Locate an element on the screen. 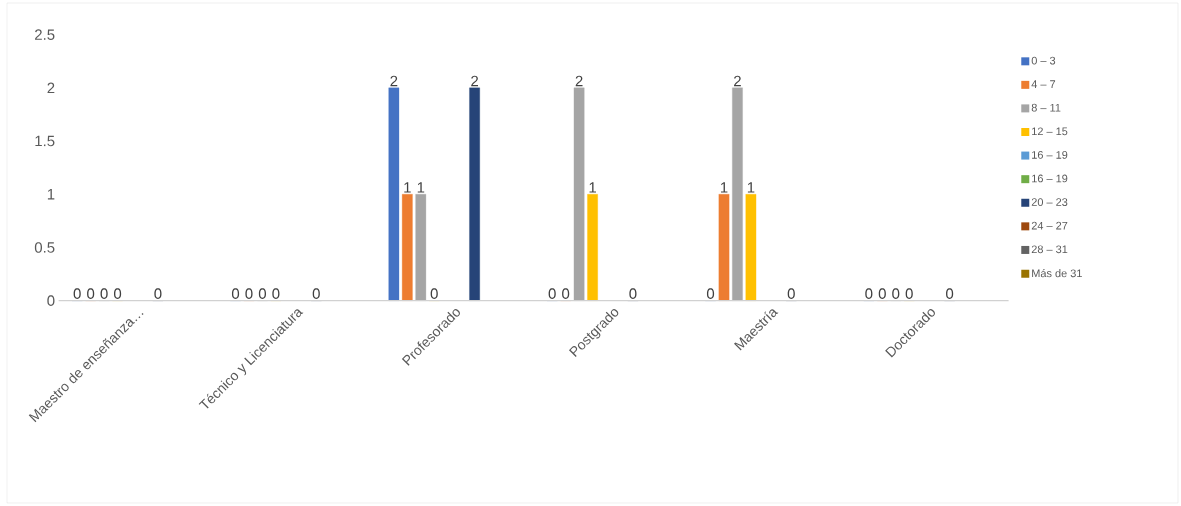  y-tick-label: 2.5 is located at coordinates (45, 34).